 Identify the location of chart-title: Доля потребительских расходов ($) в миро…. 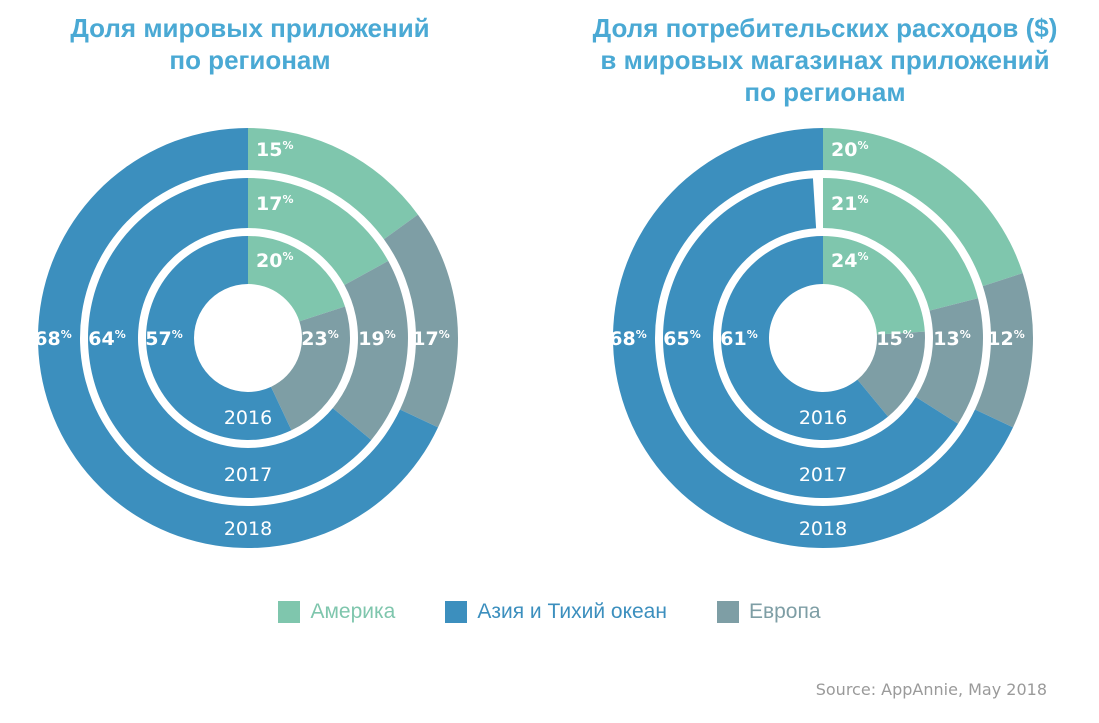
(825, 60).